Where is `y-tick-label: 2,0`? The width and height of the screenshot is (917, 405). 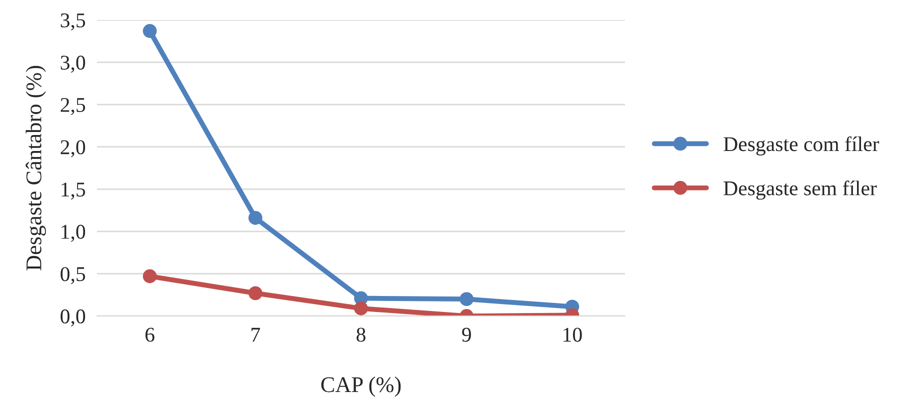 y-tick-label: 2,0 is located at coordinates (73, 149).